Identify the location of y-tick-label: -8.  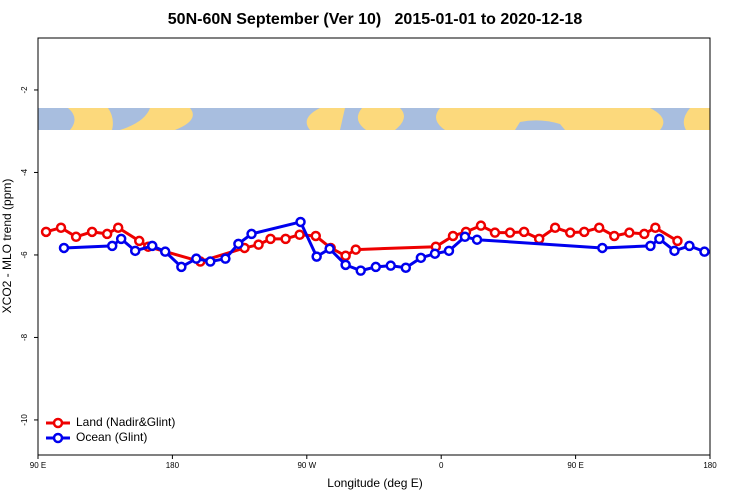
(24, 337).